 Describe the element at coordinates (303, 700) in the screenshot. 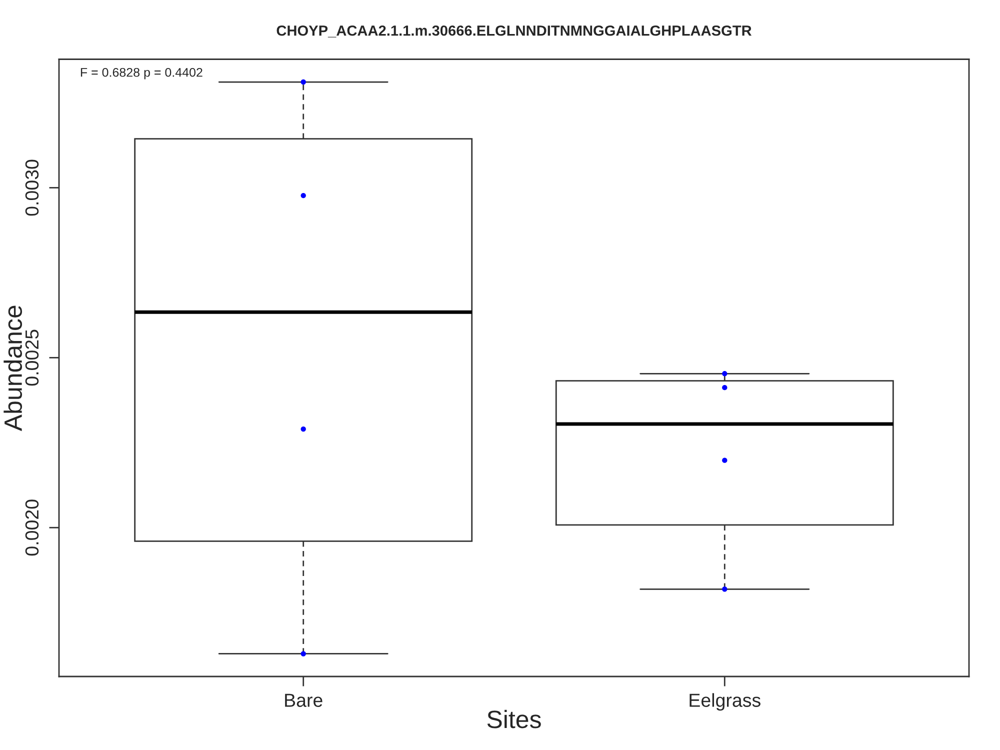

I see `x-tick-label: Bare` at that location.